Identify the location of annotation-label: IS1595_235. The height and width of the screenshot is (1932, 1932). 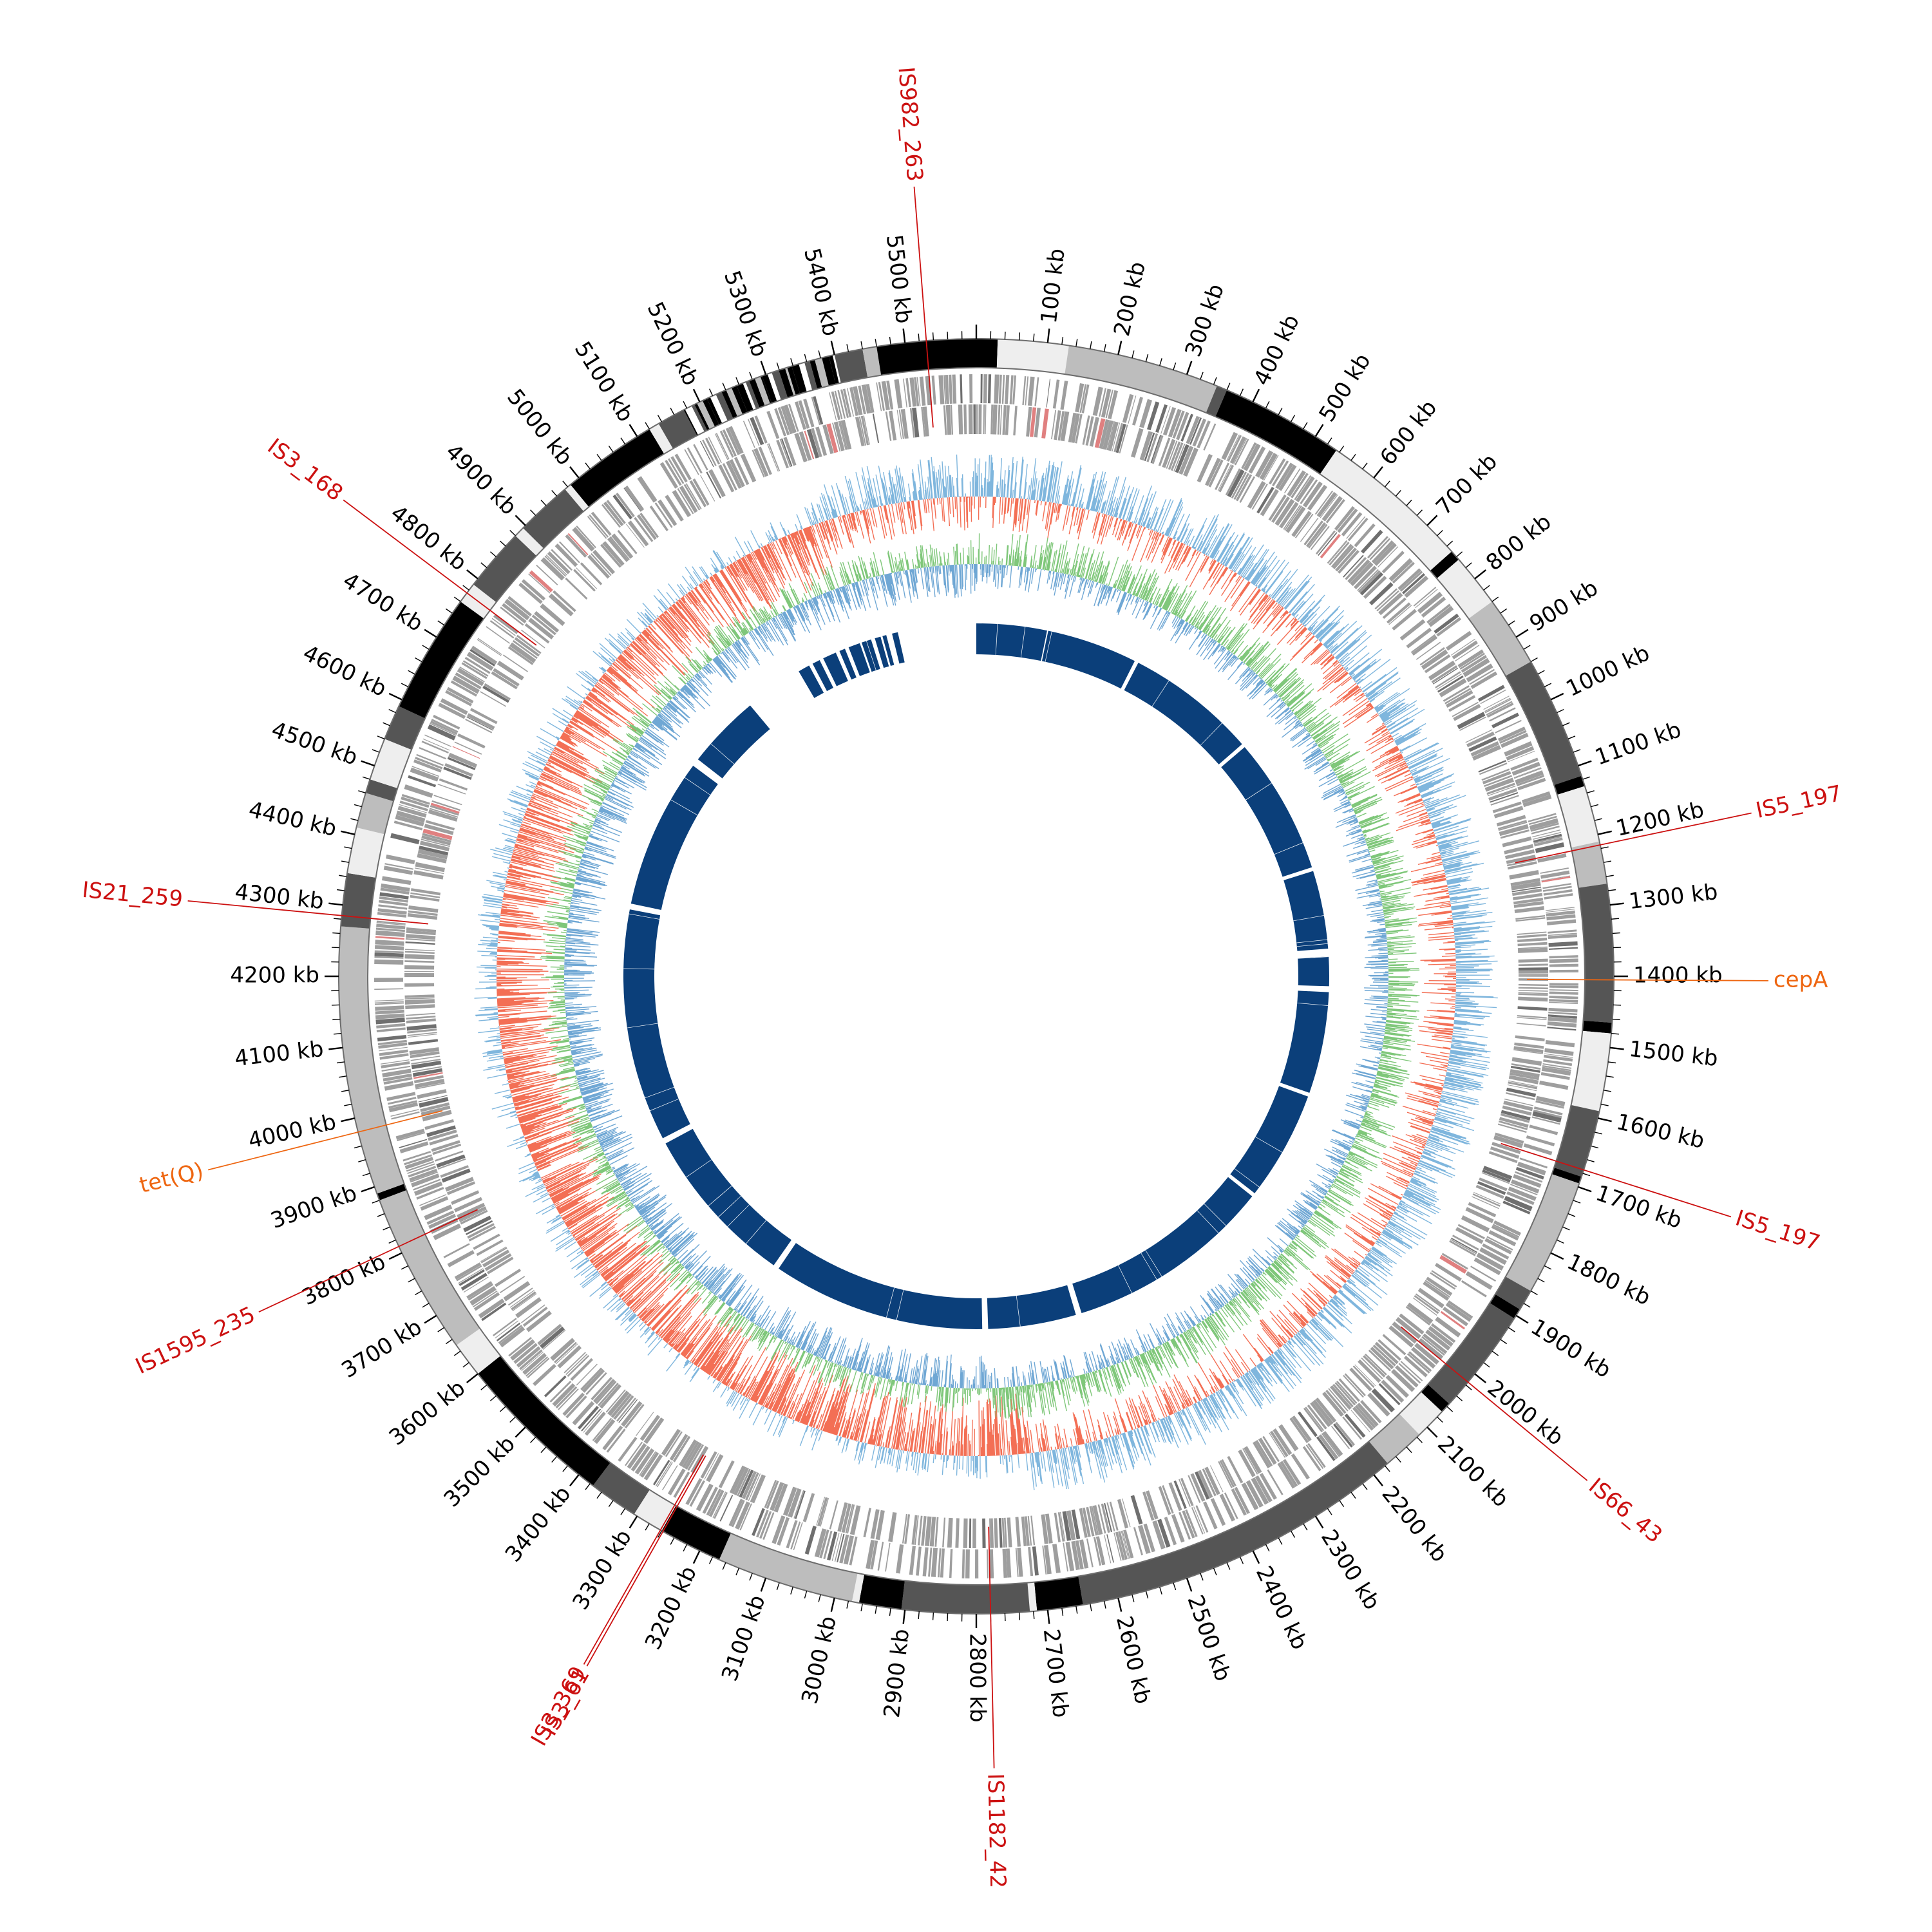
(195, 1341).